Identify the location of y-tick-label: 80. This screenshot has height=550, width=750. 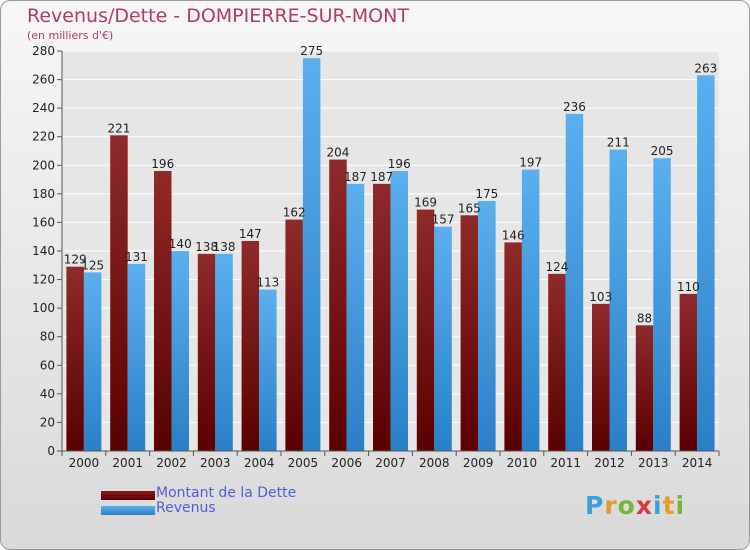
(47, 337).